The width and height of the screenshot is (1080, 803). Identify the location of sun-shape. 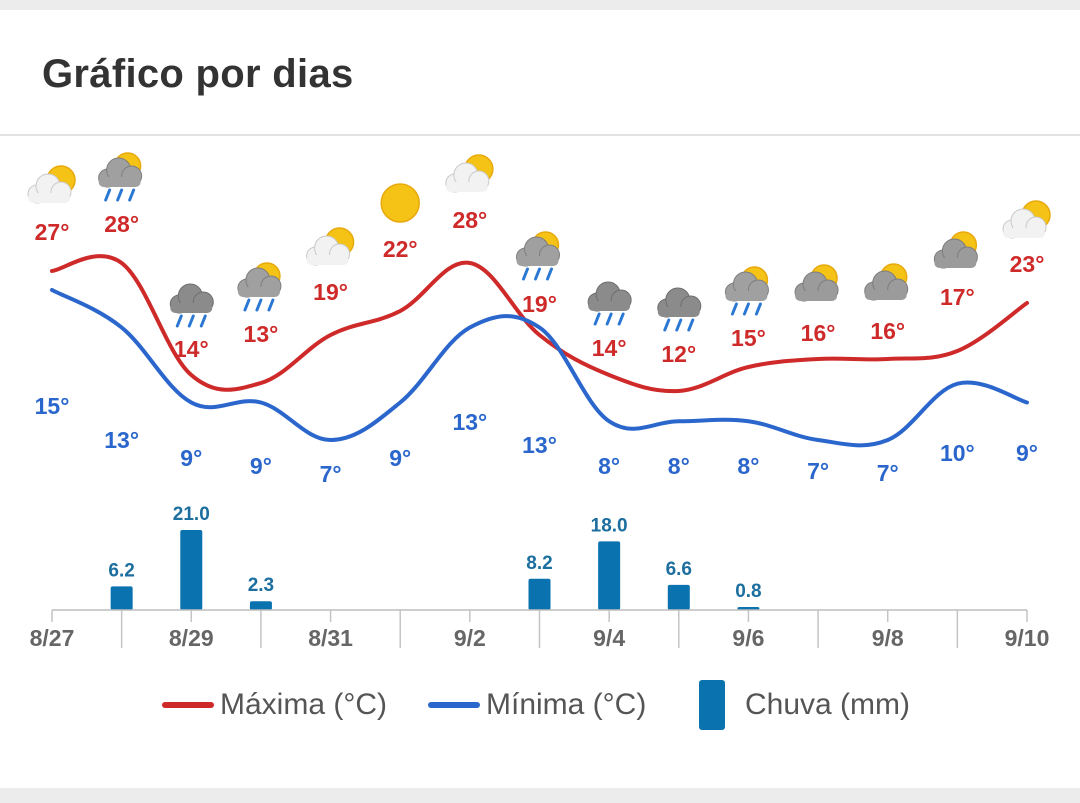
(400, 203).